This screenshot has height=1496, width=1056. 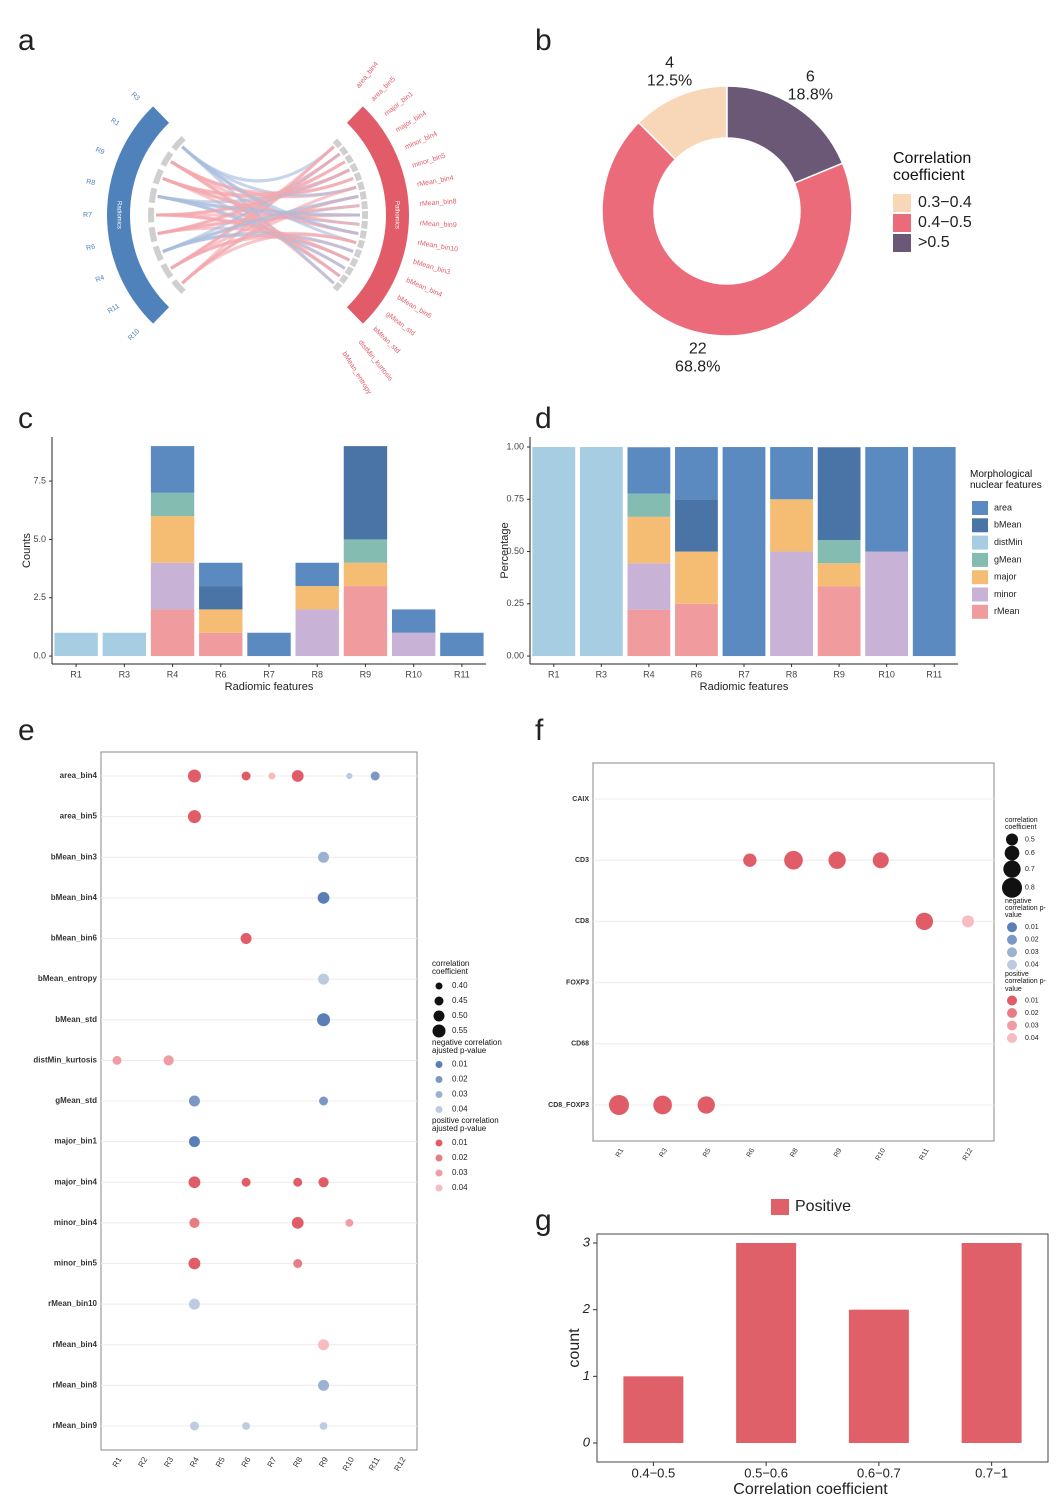 What do you see at coordinates (1008, 559) in the screenshot?
I see `legend-label: gMean` at bounding box center [1008, 559].